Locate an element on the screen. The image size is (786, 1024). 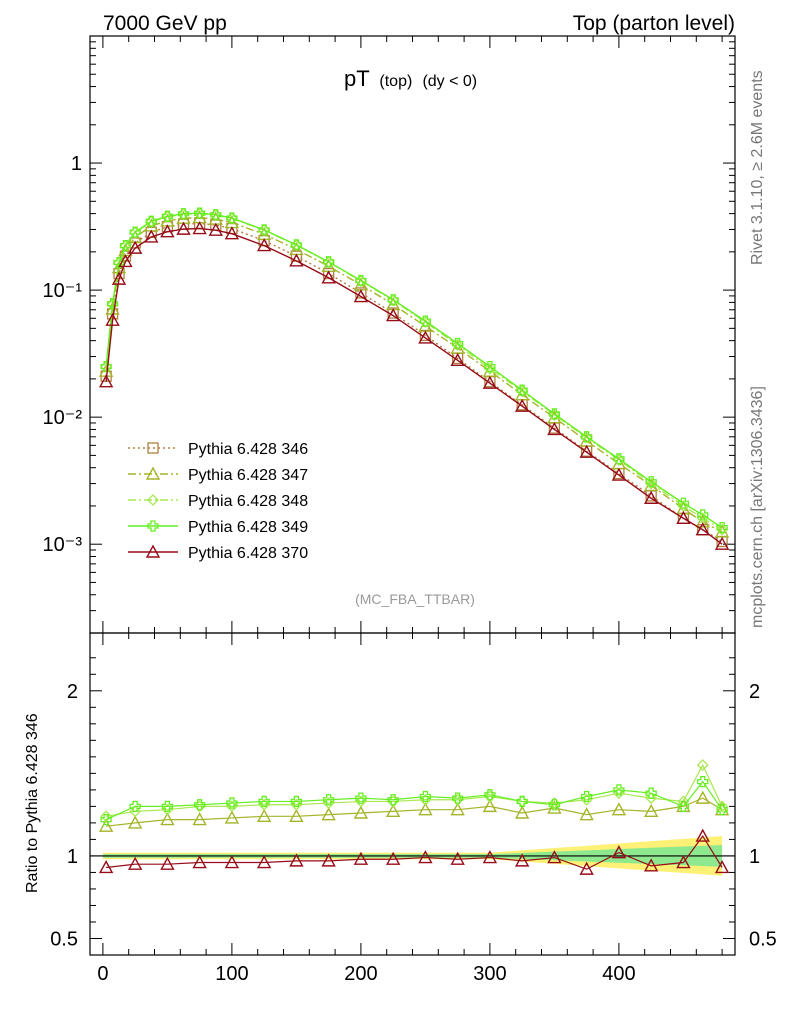
y-tick-label: 1 is located at coordinates (76, 164).